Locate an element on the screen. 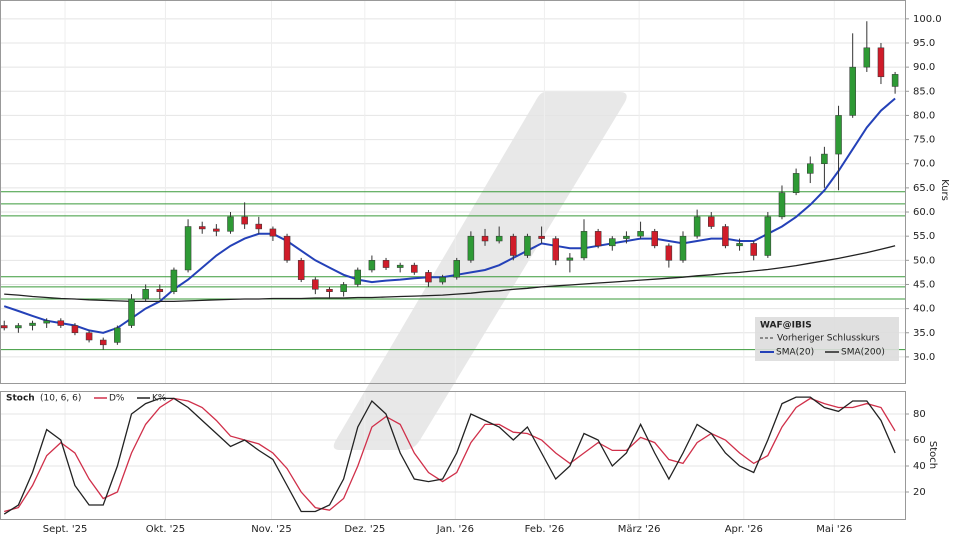  y-tick-label: 20 is located at coordinates (919, 492).